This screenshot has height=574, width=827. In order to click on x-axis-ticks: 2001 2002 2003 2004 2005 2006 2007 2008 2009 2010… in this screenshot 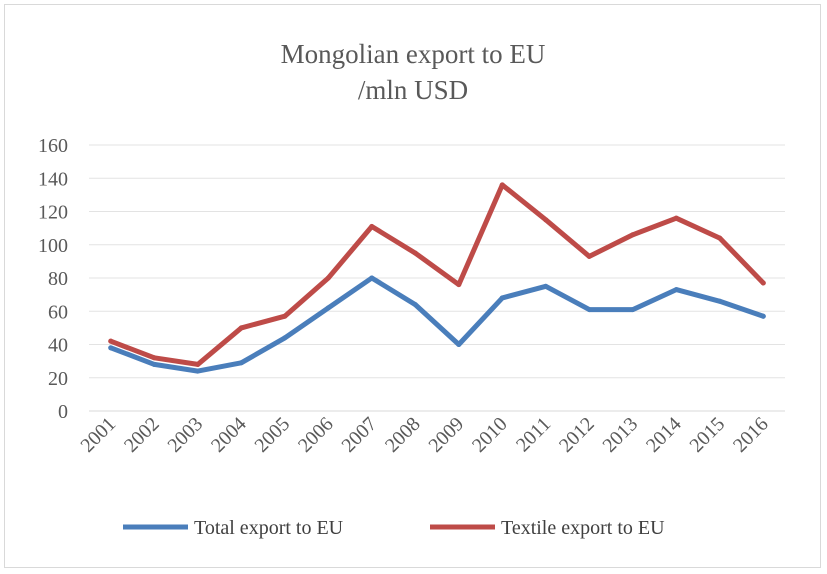, I will do `click(424, 435)`.